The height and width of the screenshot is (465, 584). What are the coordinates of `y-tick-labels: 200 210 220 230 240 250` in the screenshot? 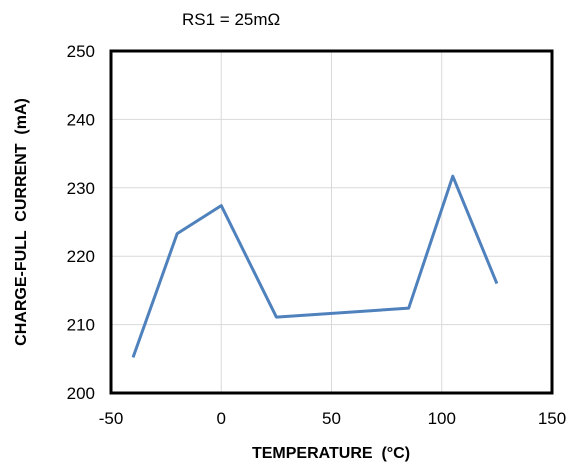 It's located at (81, 222).